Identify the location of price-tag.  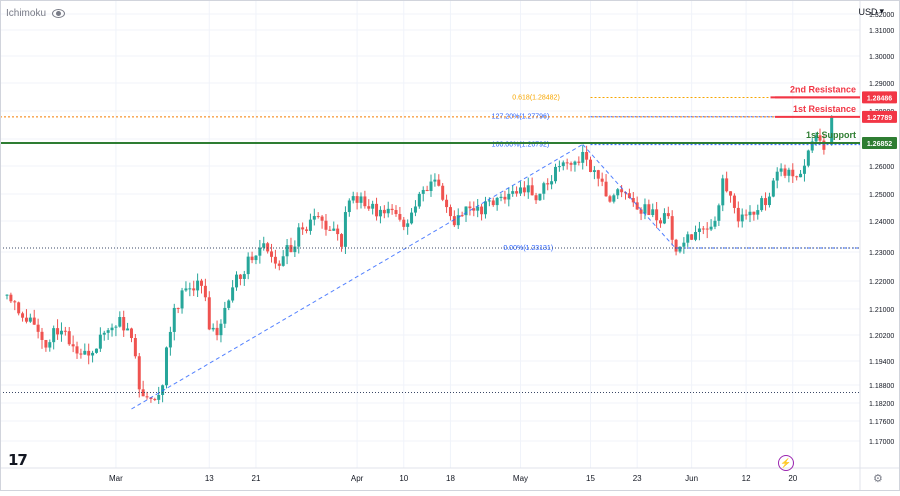
(879, 142).